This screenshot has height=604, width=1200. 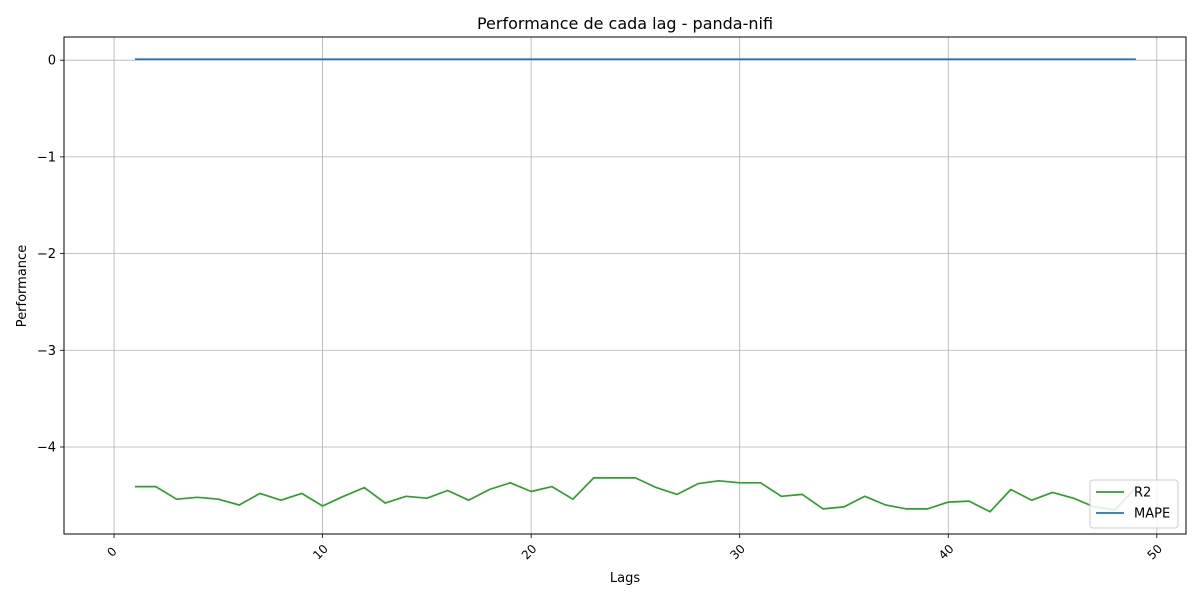 I want to click on legend: R2 MAPE, so click(x=1134, y=504).